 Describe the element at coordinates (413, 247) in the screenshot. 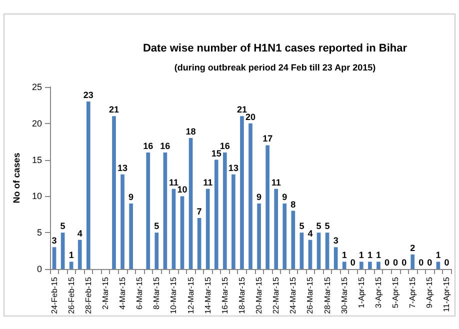

I see `data-label: 2` at that location.